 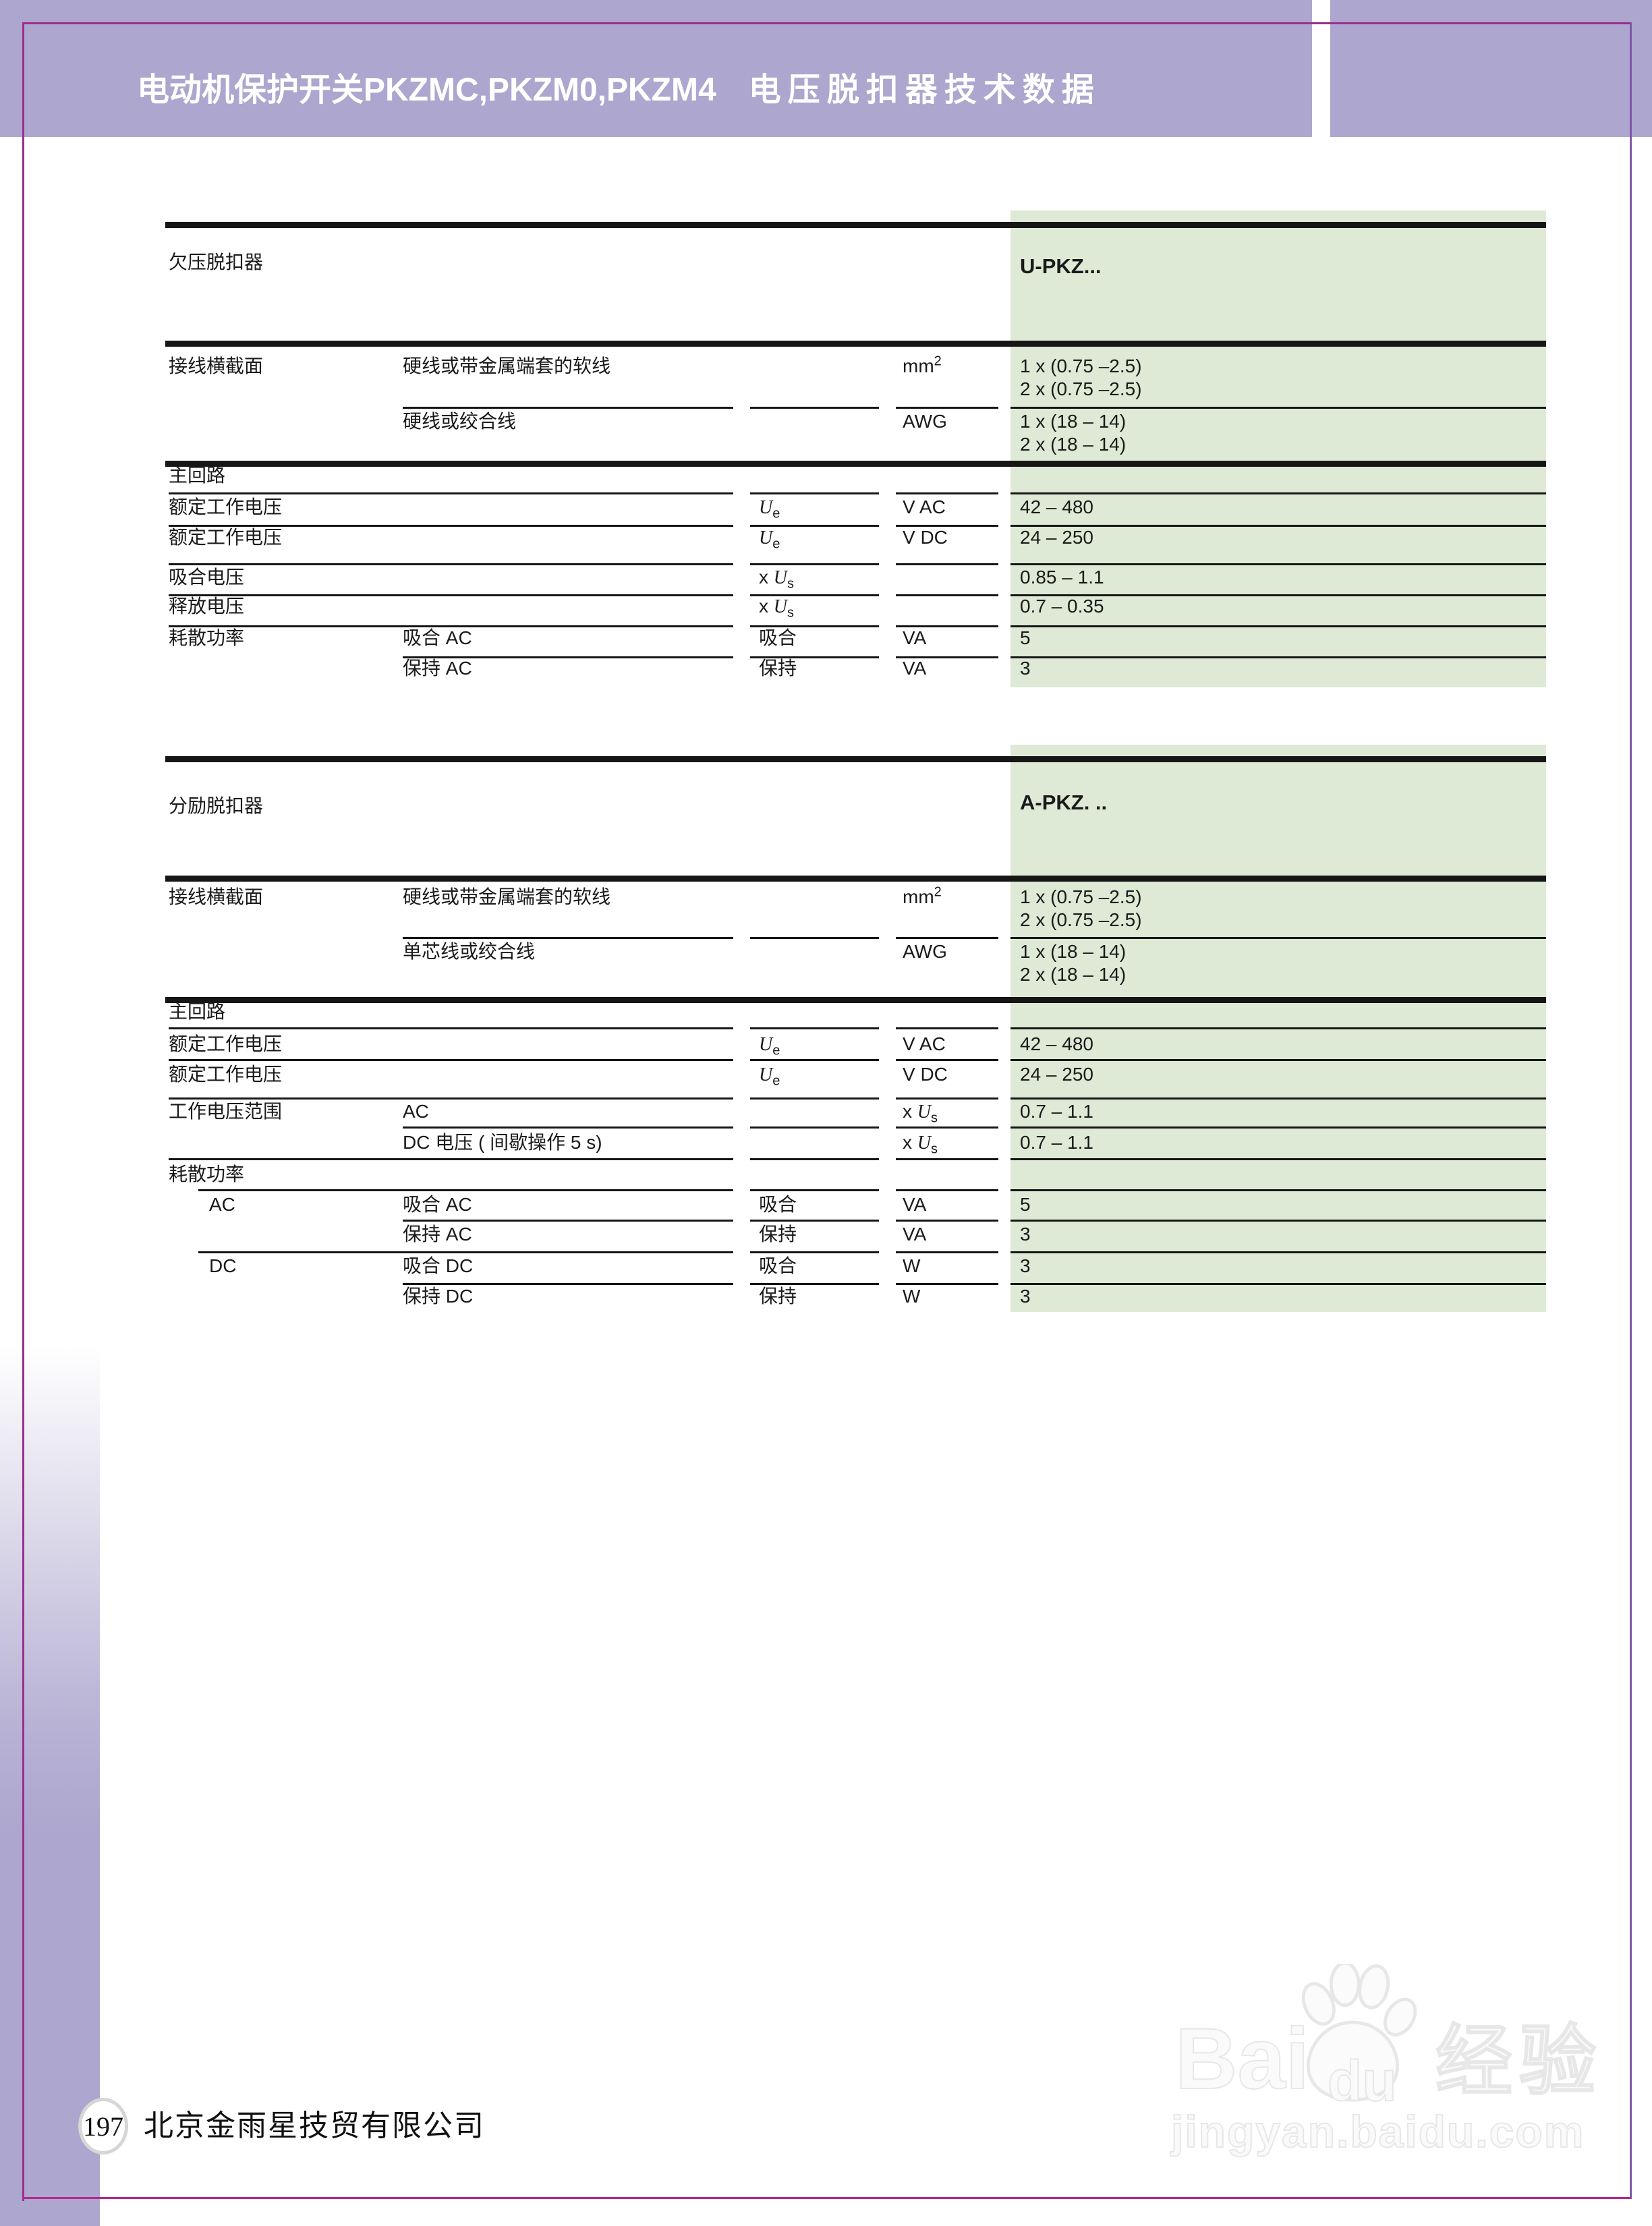 What do you see at coordinates (778, 1266) in the screenshot?
I see `row-state: 吸合` at bounding box center [778, 1266].